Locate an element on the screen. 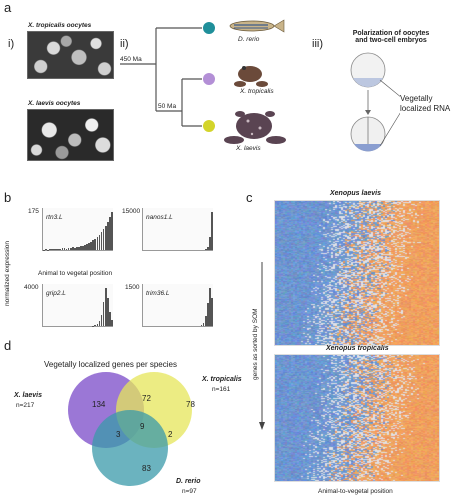  venn-diagram is located at coordinates (130, 429).